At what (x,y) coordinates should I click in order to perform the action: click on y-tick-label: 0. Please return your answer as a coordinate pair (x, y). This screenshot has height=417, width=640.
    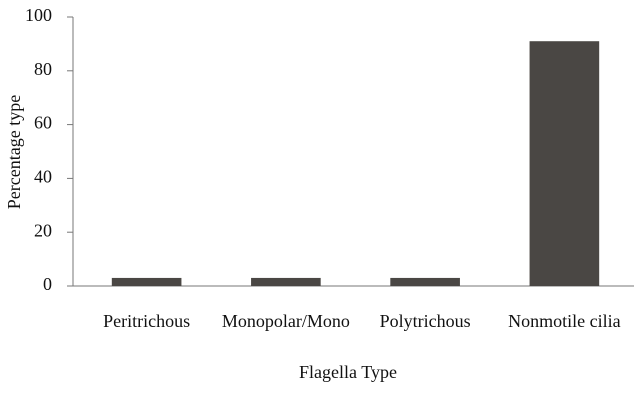
    Looking at the image, I should click on (47, 284).